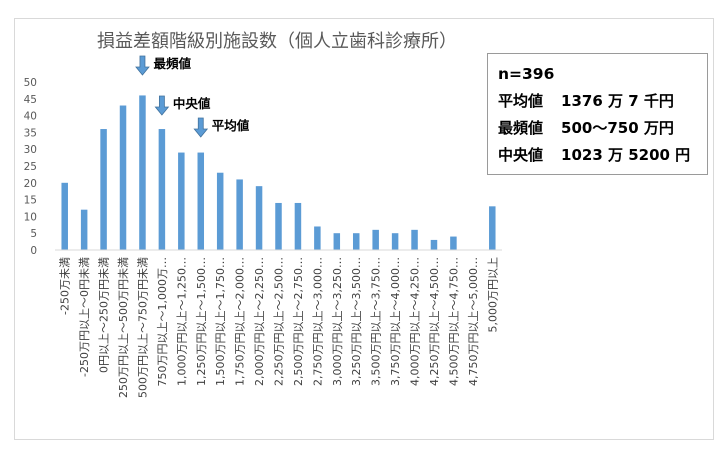  What do you see at coordinates (30, 184) in the screenshot?
I see `y-tick-label: 20` at bounding box center [30, 184].